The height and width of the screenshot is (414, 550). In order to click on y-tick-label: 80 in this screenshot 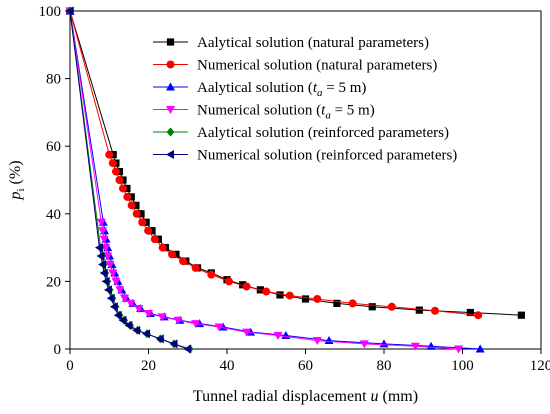, I will do `click(53, 80)`.